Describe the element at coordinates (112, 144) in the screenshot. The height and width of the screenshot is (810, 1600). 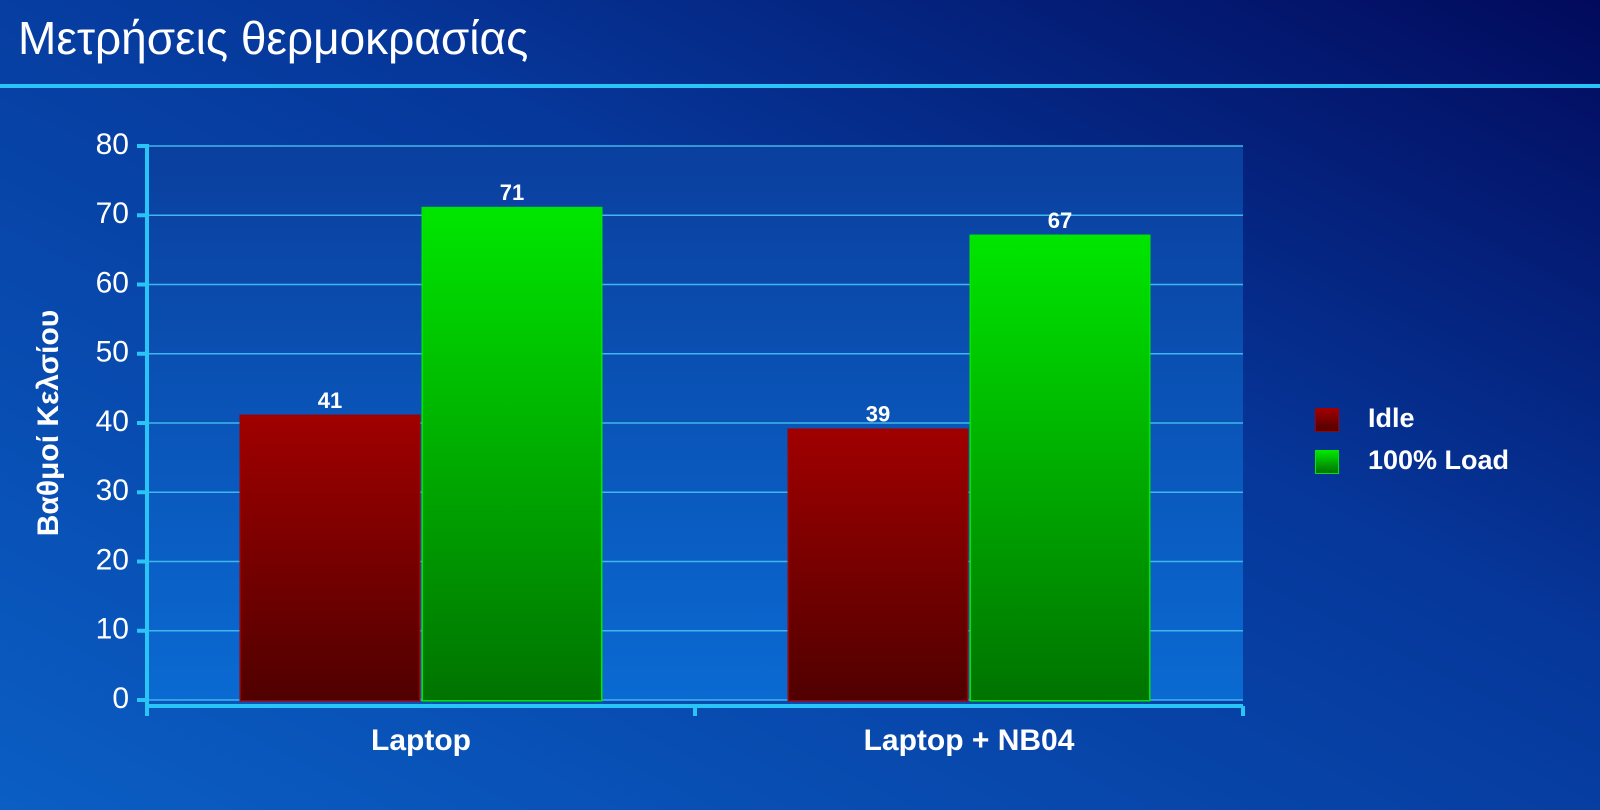
I see `y-tick-label: 80` at that location.